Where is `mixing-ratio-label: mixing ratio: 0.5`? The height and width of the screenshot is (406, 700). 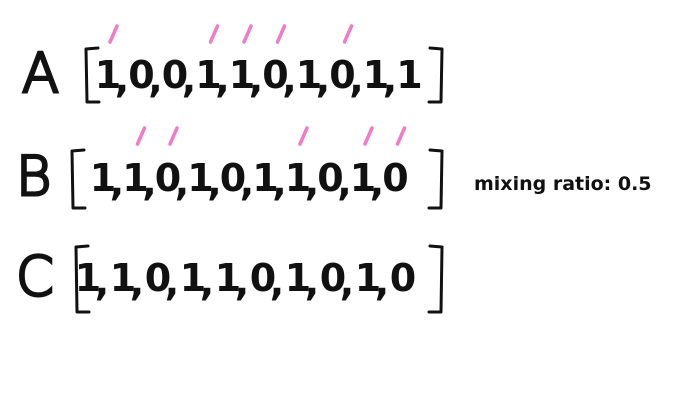
mixing-ratio-label: mixing ratio: 0.5 is located at coordinates (563, 184).